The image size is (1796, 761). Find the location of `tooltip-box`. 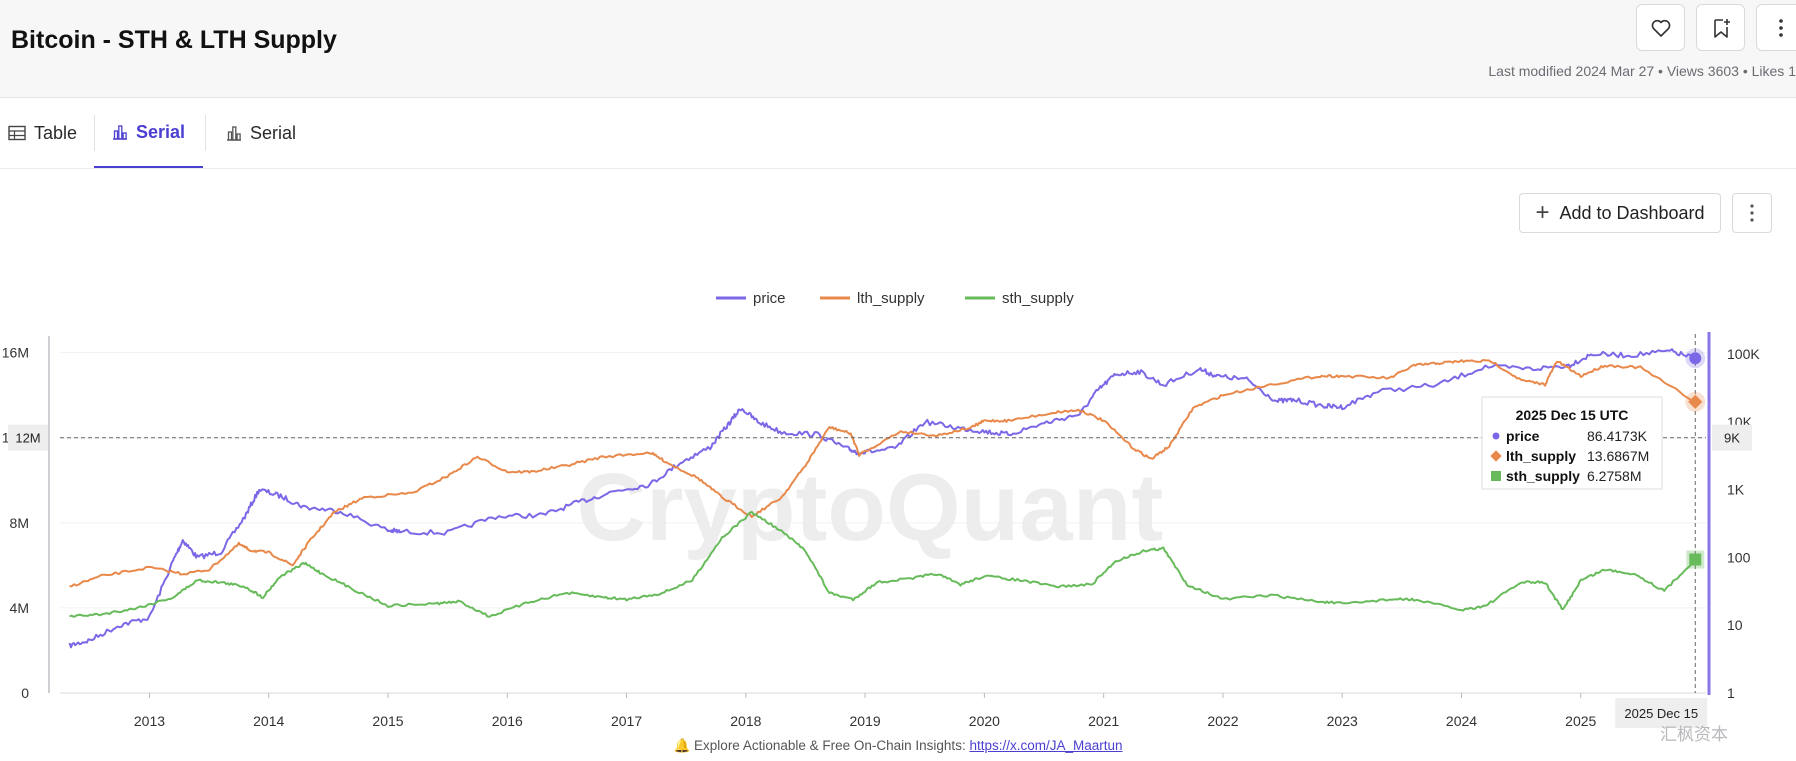

tooltip-box is located at coordinates (1572, 443).